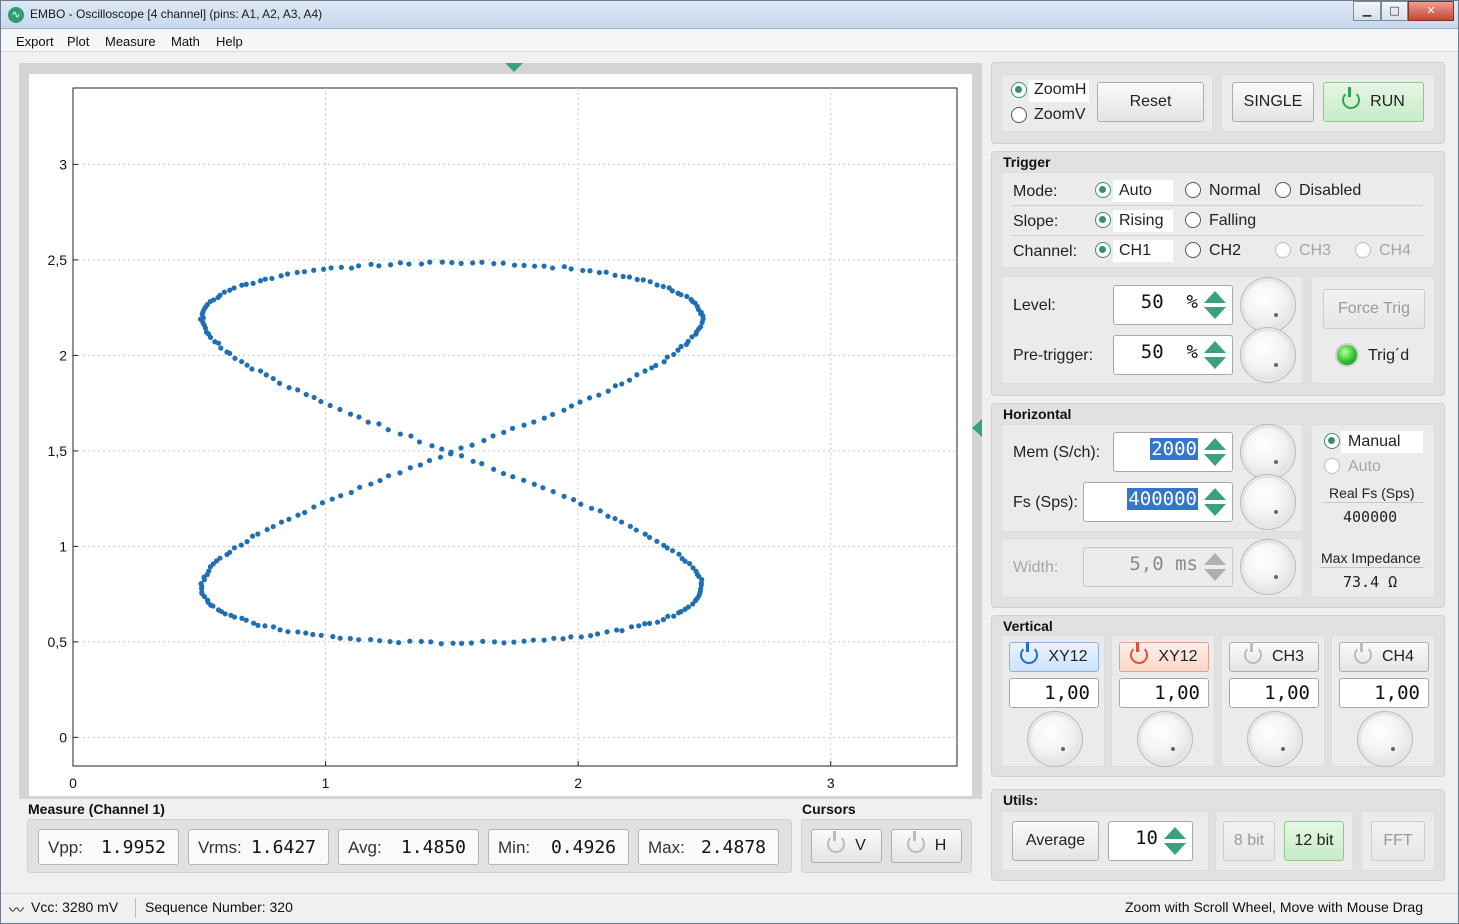  What do you see at coordinates (846, 846) in the screenshot?
I see `cursor-v-button: V` at bounding box center [846, 846].